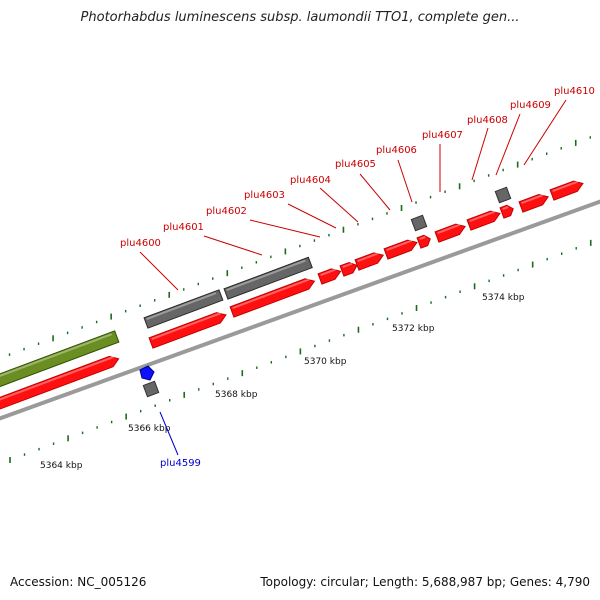  What do you see at coordinates (530, 105) in the screenshot?
I see `gene-label: plu4609` at bounding box center [530, 105].